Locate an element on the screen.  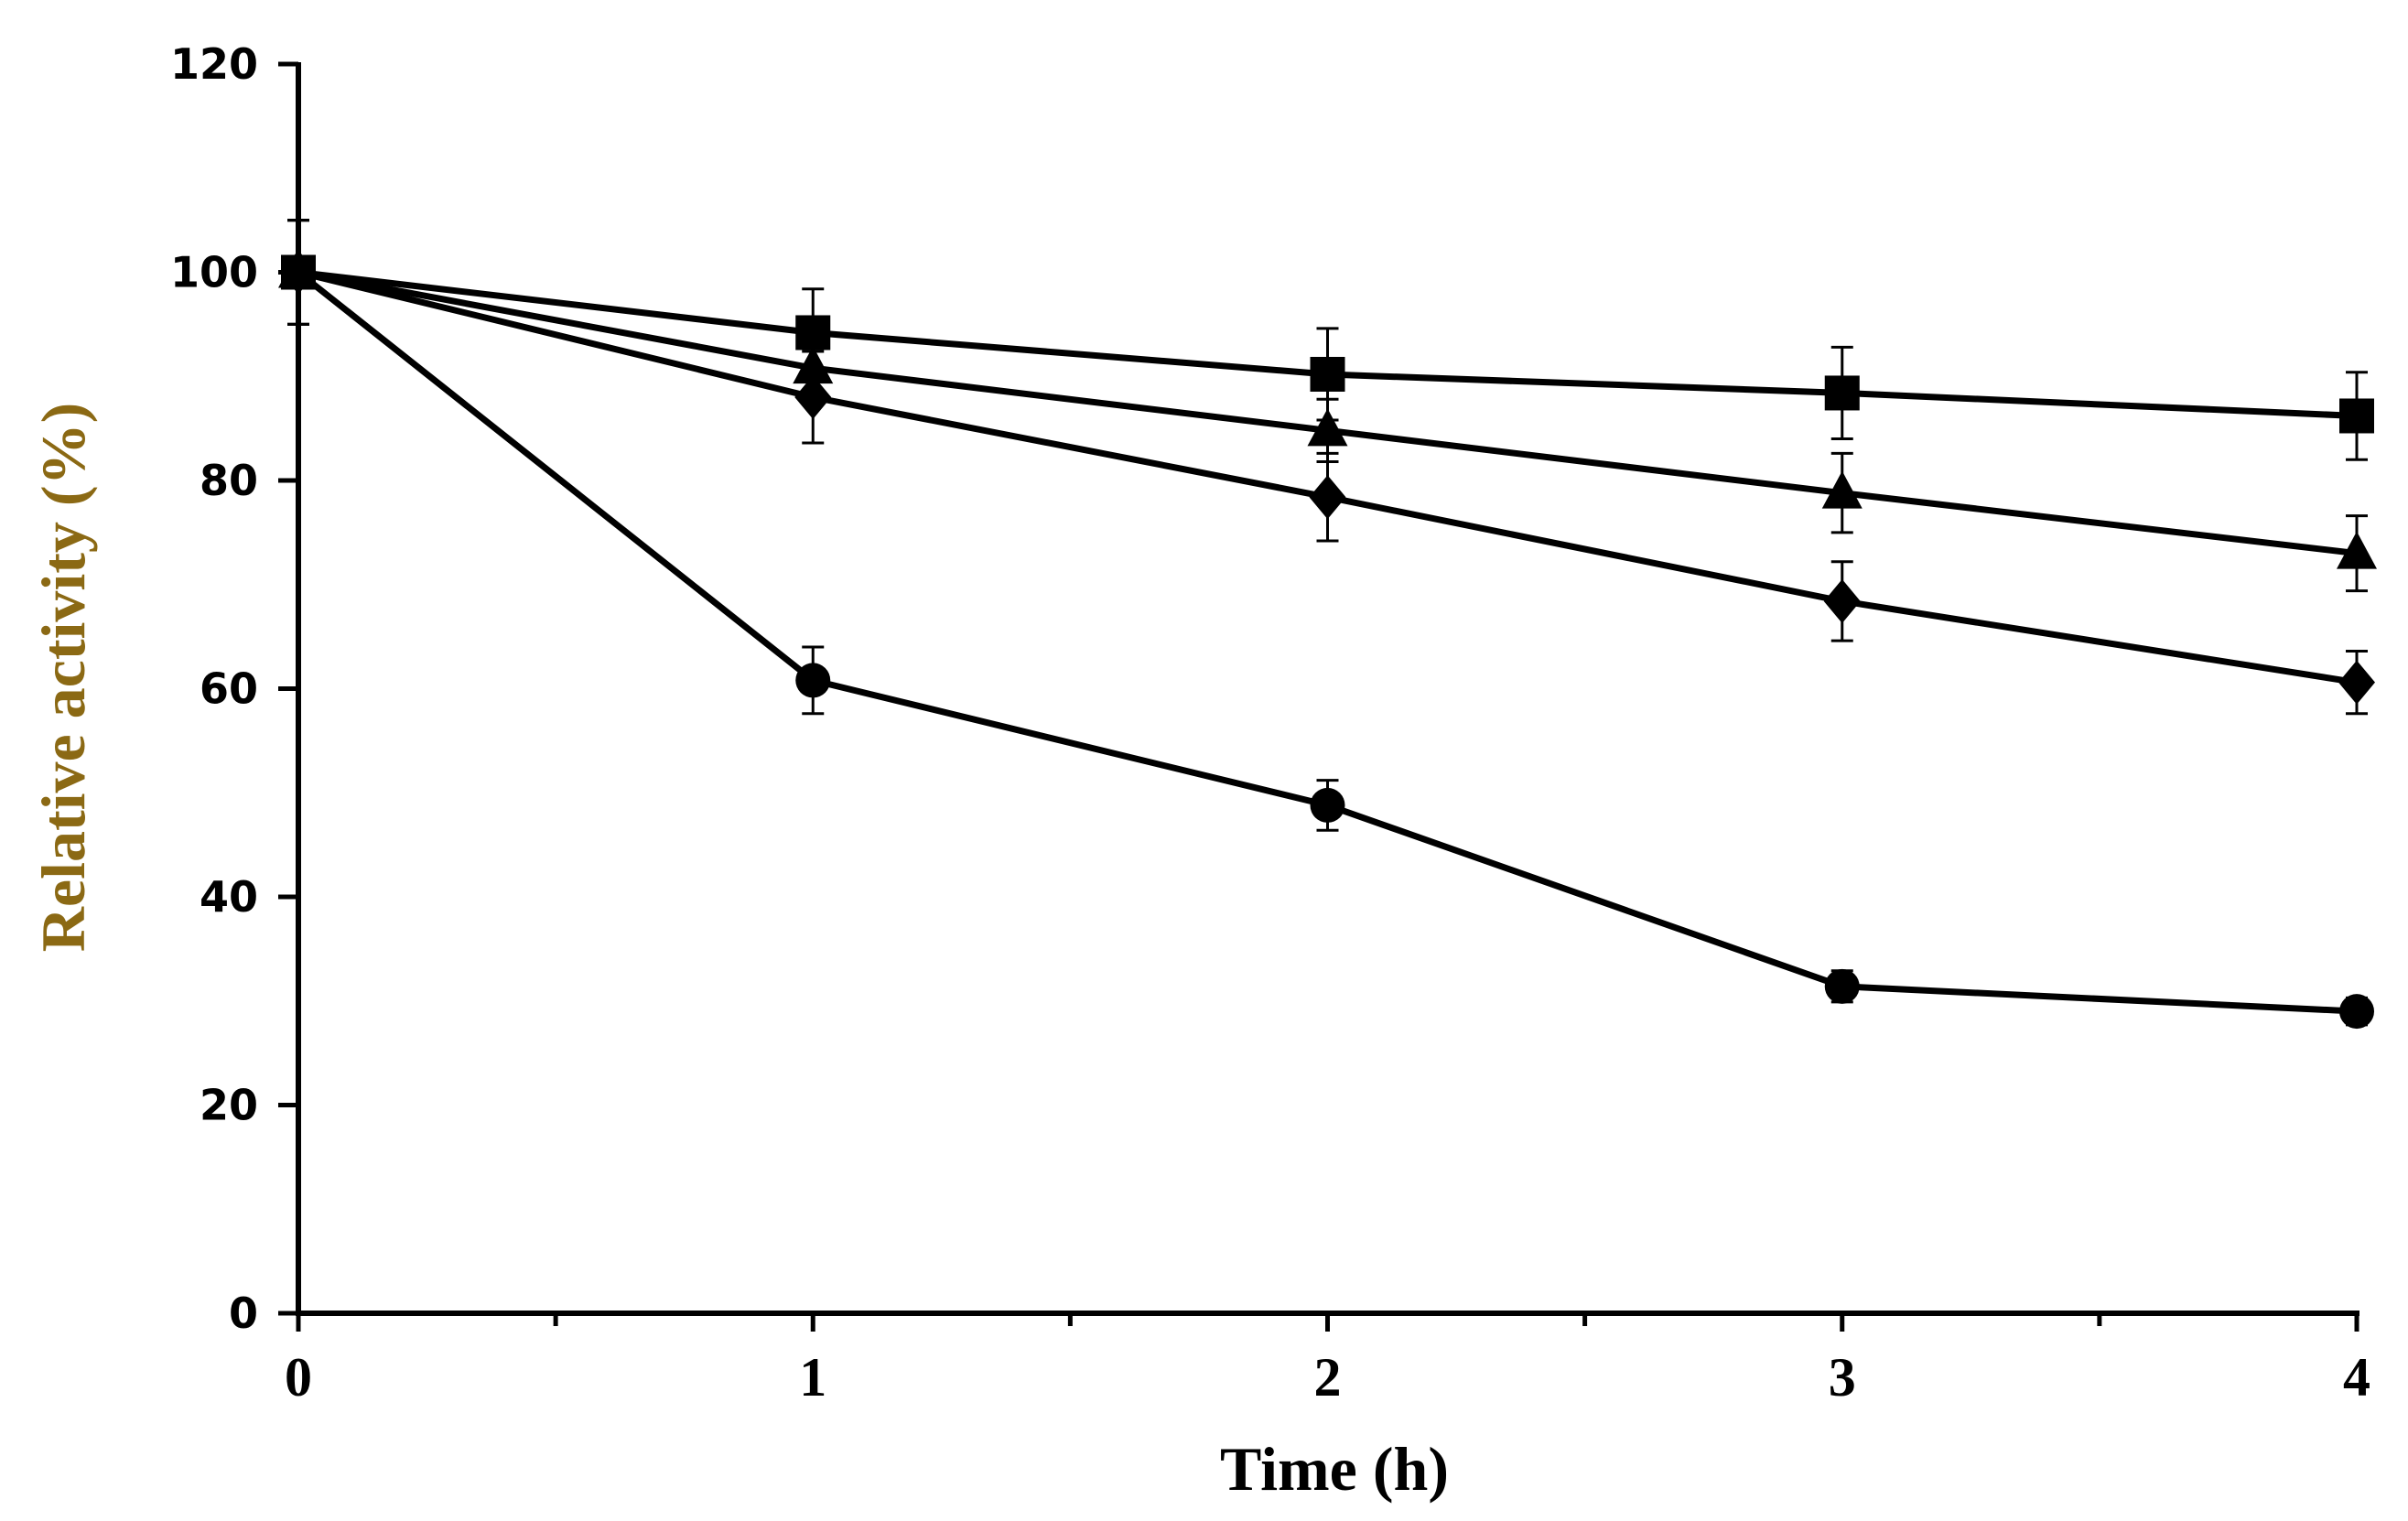
y-tick-label: 20 is located at coordinates (229, 1105).